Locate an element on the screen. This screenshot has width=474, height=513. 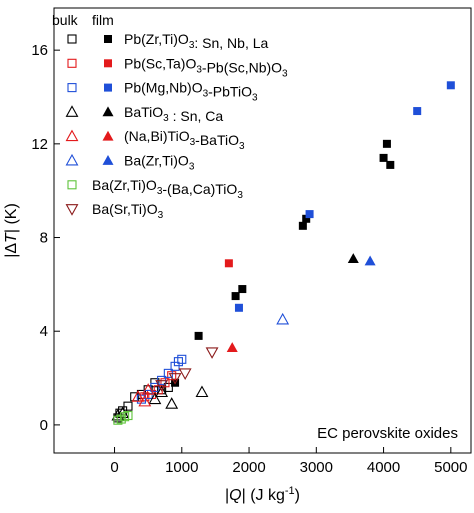
legend-row: Pb(Zr,Ti)O3: Sn, Nb, La is located at coordinates (168, 41).